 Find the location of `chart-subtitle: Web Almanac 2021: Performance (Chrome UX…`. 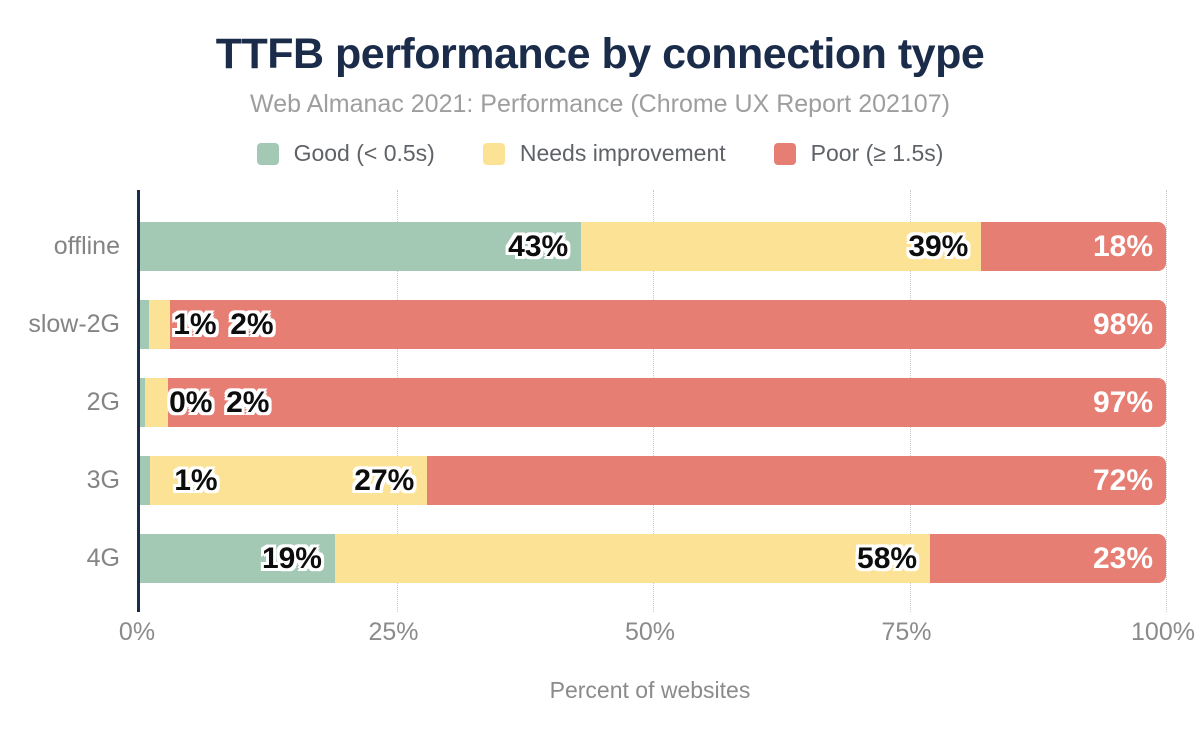

chart-subtitle: Web Almanac 2021: Performance (Chrome UX… is located at coordinates (600, 104).